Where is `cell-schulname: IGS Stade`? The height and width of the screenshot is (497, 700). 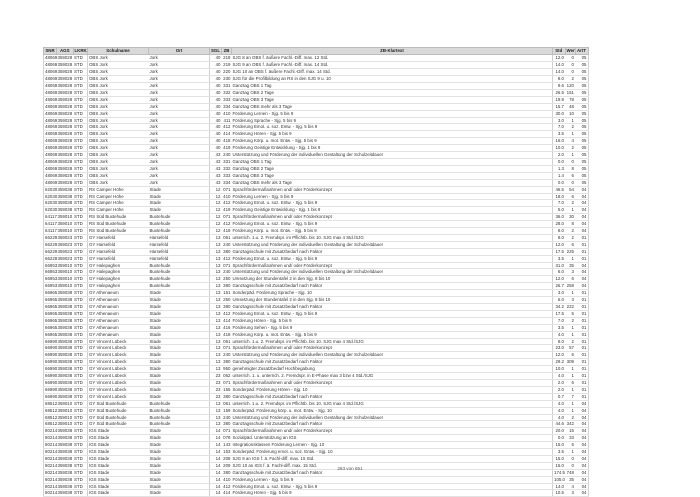 cell-schulname: IGS Stade is located at coordinates (118, 493).